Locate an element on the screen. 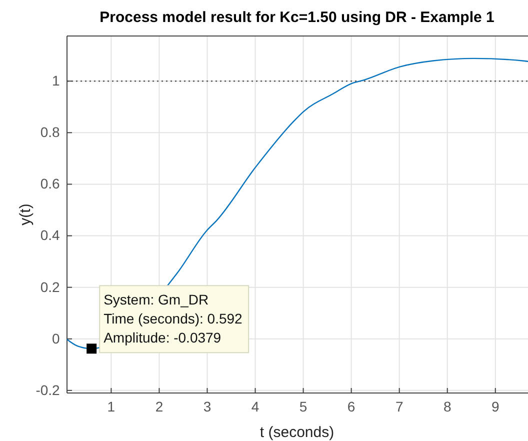 The image size is (528, 441). y-tick-label: 0.6 is located at coordinates (50, 184).